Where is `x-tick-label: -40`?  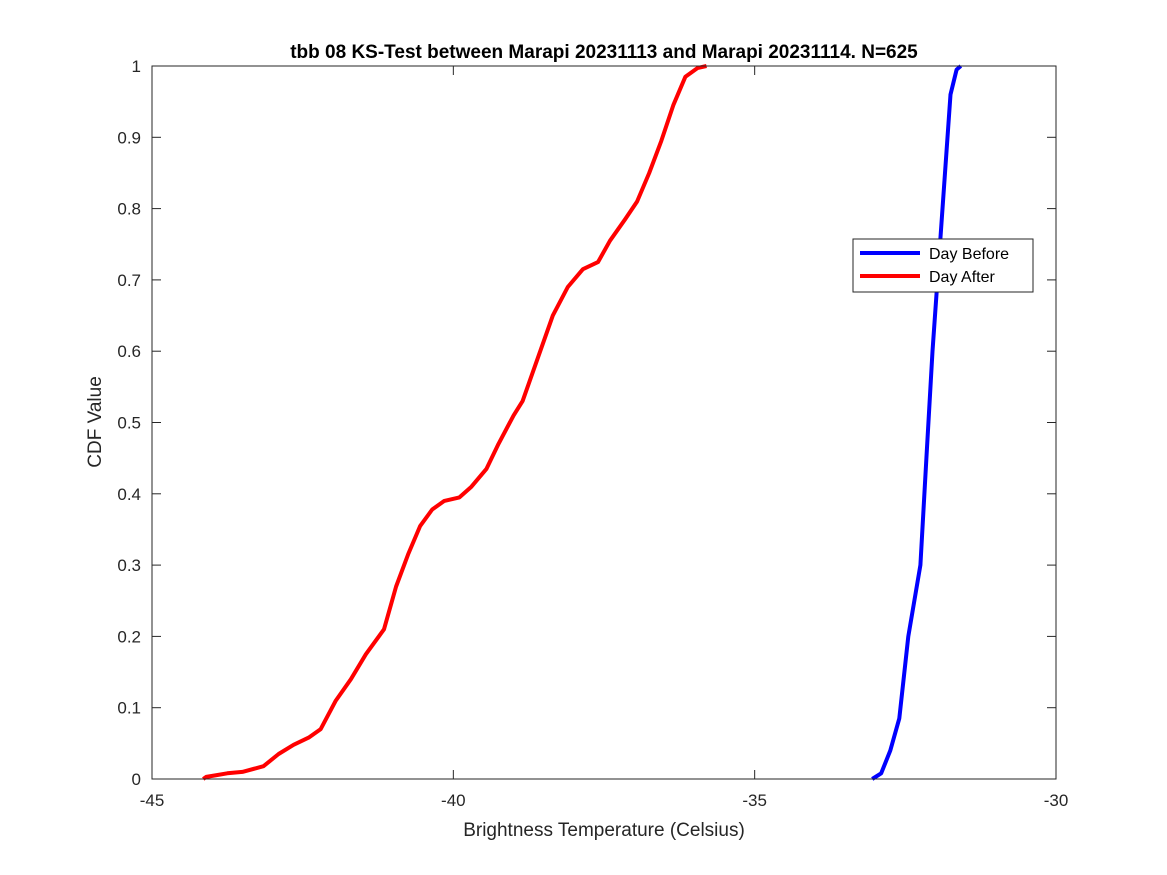 x-tick-label: -40 is located at coordinates (453, 800).